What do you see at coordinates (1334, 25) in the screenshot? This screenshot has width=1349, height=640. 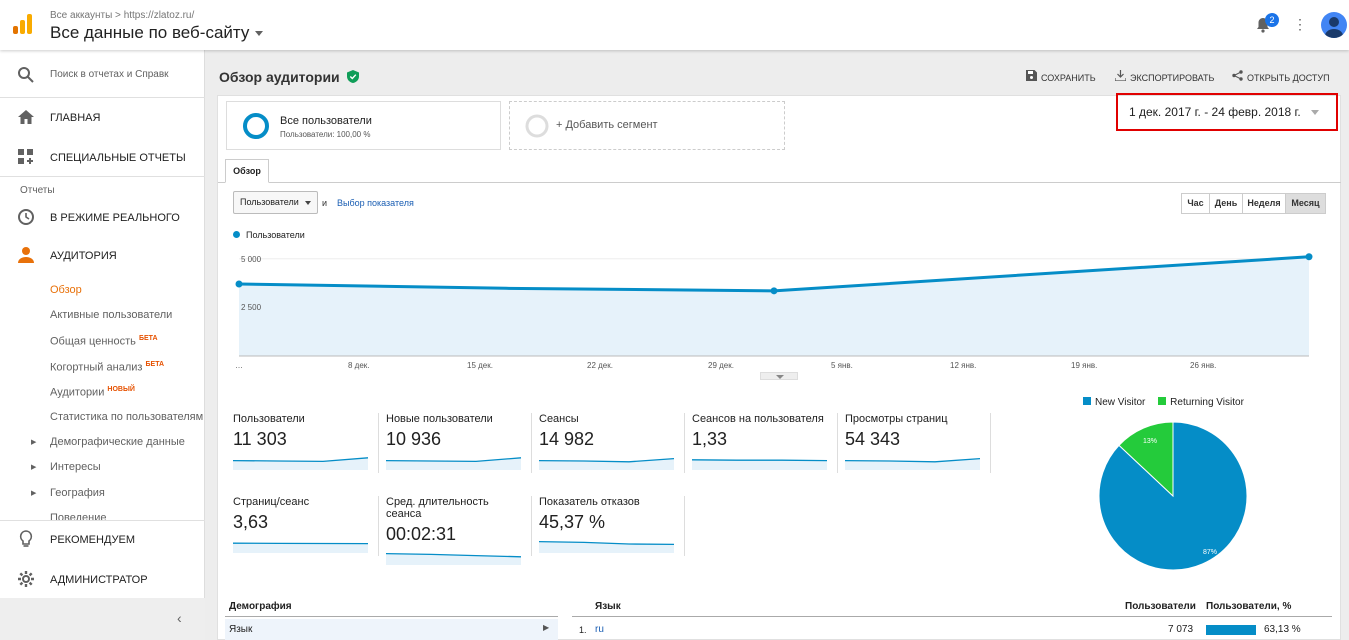 I see `avatar` at bounding box center [1334, 25].